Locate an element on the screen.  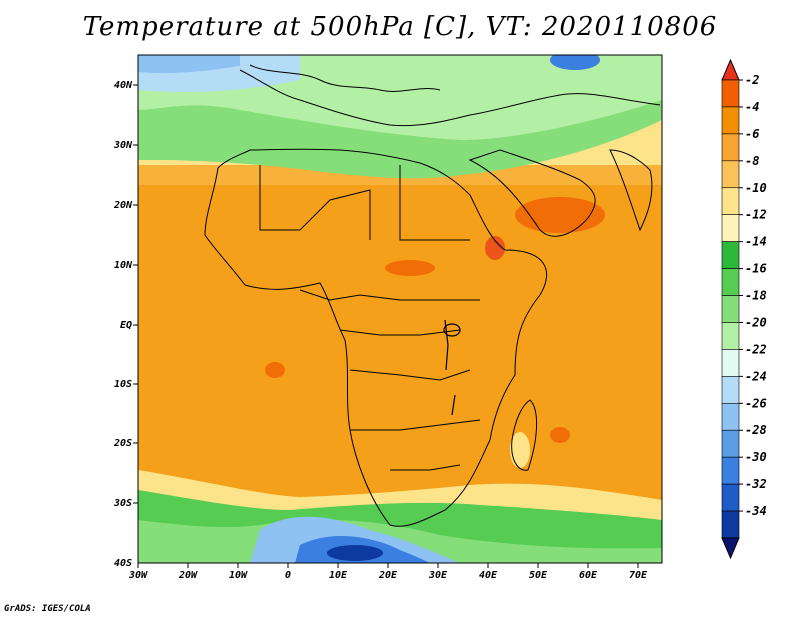
lon-tick-label: 40E is located at coordinates (488, 575).